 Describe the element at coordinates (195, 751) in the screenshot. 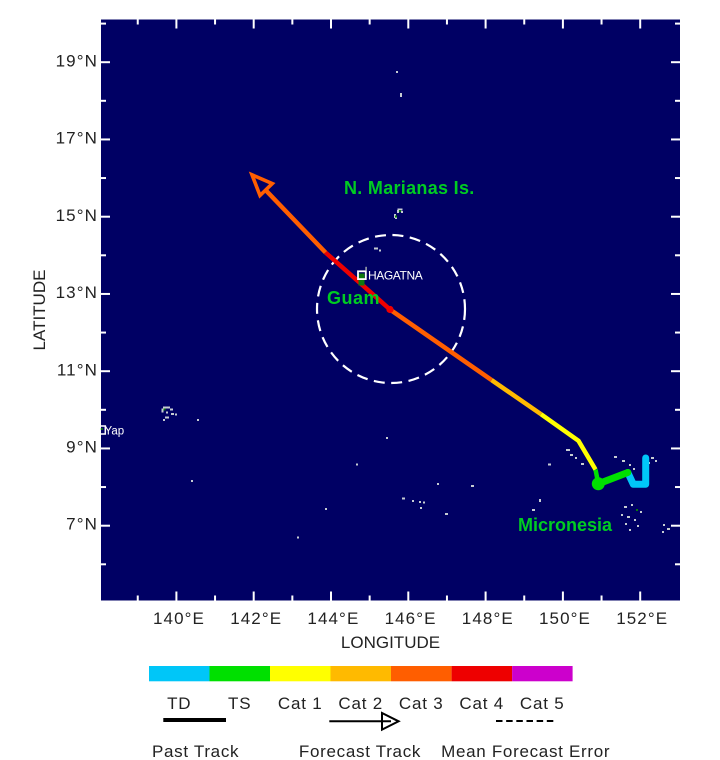

I see `svg-text: Past Track` at that location.